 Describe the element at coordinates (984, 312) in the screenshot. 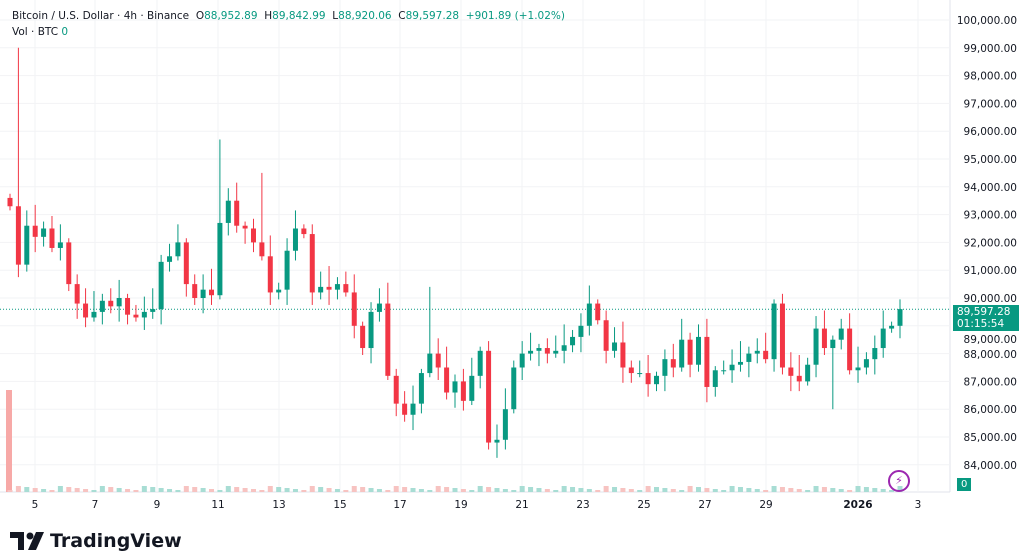

I see `last-price: 89,597.28` at that location.